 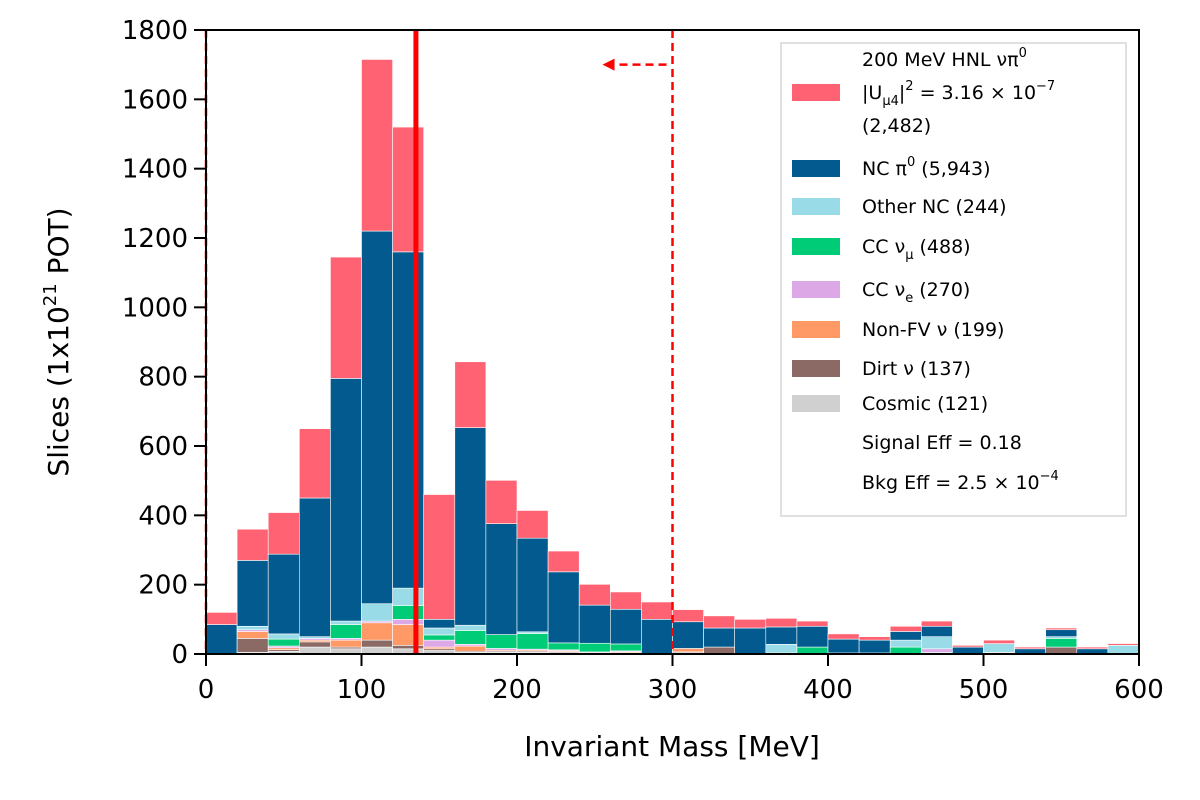 I want to click on arrow-head, so click(x=608, y=64).